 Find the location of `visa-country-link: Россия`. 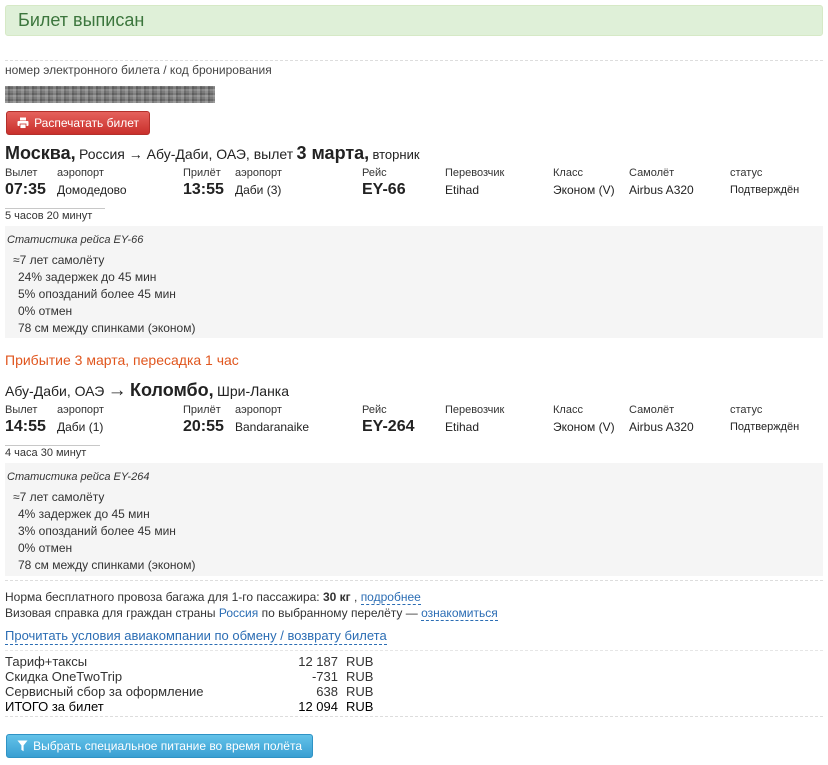

visa-country-link: Россия is located at coordinates (238, 613).